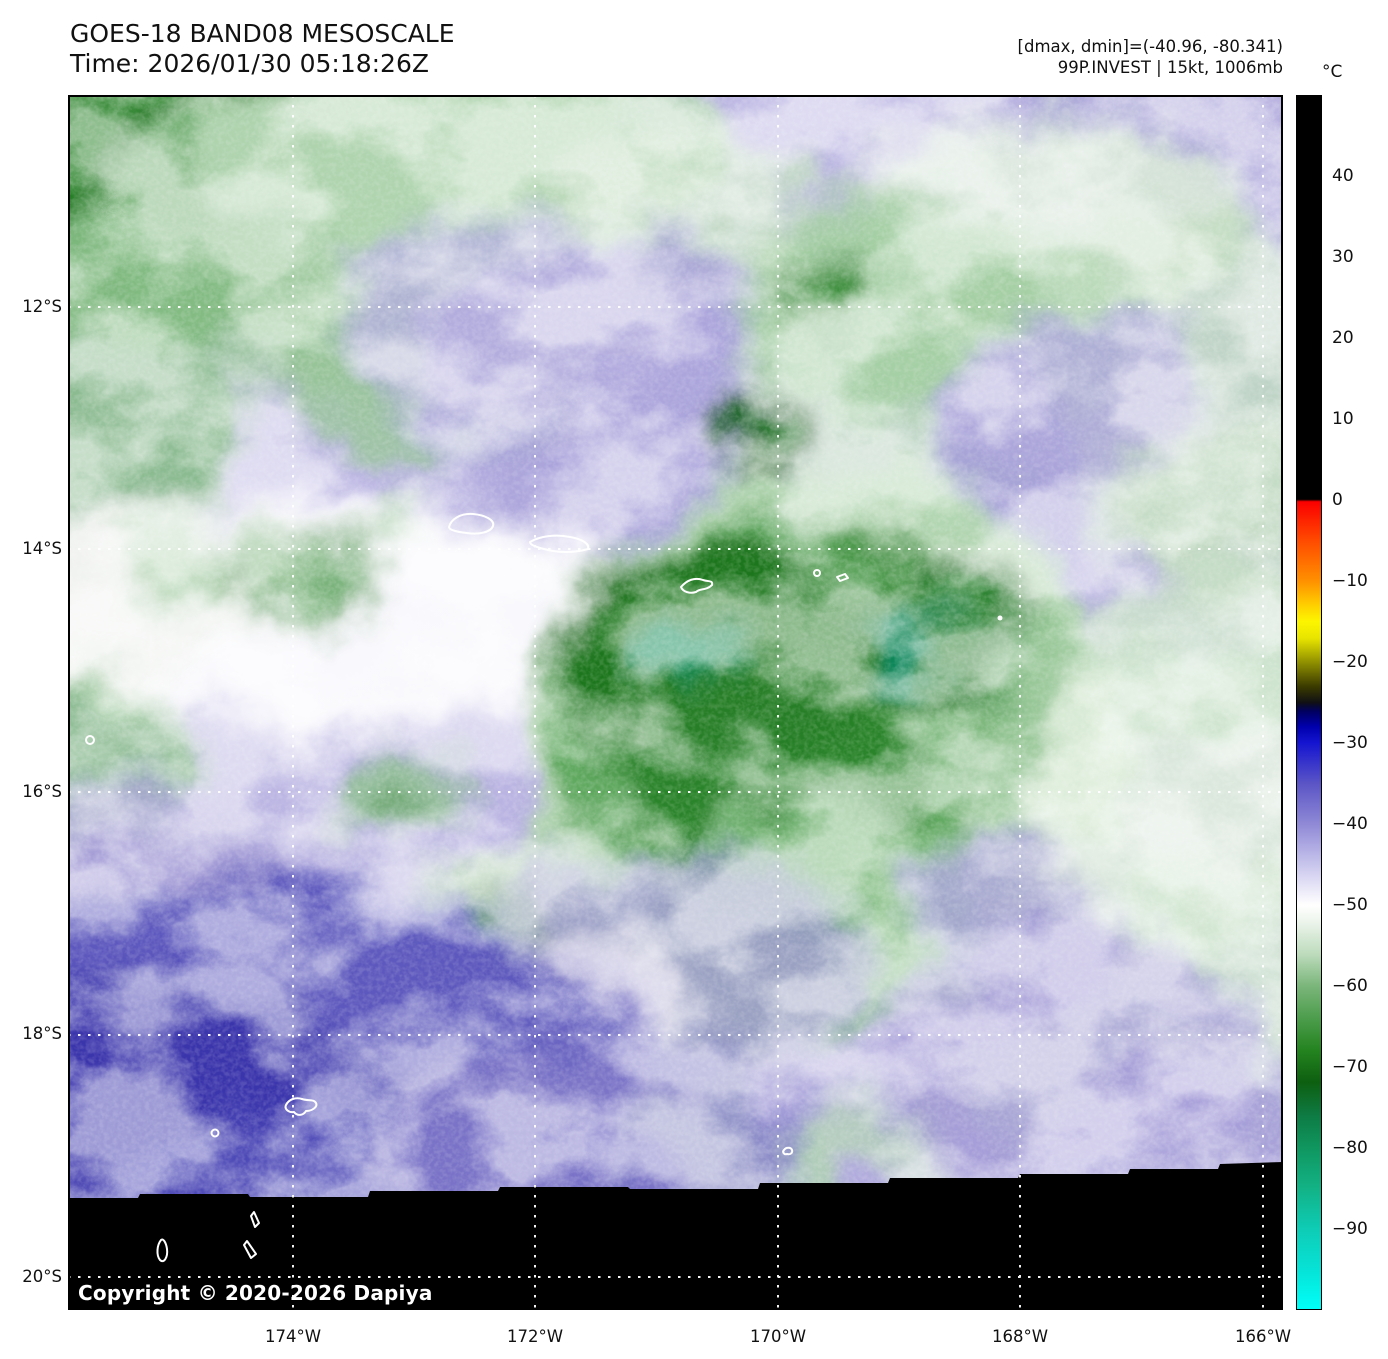 Image resolution: width=1388 pixels, height=1359 pixels. What do you see at coordinates (1343, 257) in the screenshot?
I see `colorbar-tick-label: 30` at bounding box center [1343, 257].